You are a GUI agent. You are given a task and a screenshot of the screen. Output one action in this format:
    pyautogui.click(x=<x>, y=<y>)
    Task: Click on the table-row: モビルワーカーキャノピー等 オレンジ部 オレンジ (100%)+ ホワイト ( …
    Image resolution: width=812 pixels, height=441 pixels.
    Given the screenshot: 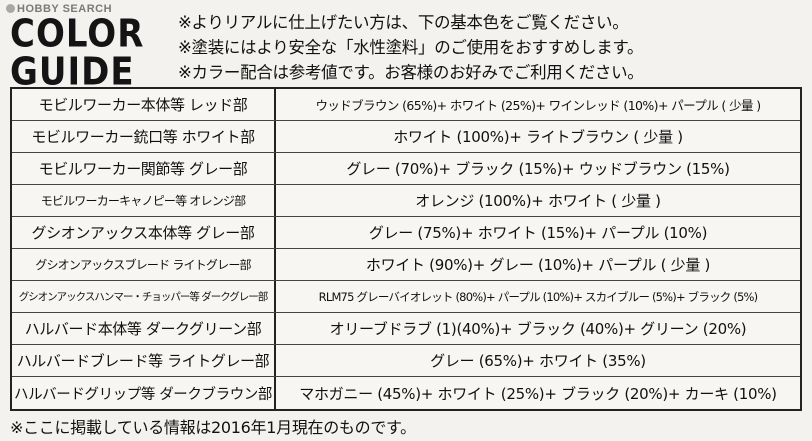 What is the action you would take?
    pyautogui.click(x=406, y=201)
    